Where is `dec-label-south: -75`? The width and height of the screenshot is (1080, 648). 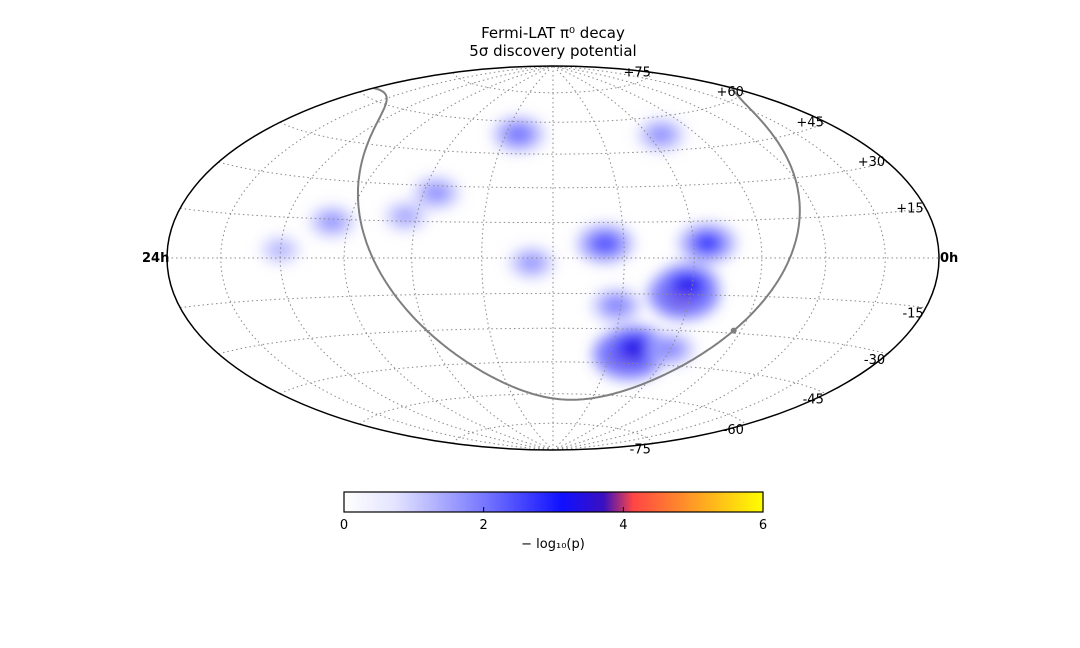 dec-label-south: -75 is located at coordinates (640, 449).